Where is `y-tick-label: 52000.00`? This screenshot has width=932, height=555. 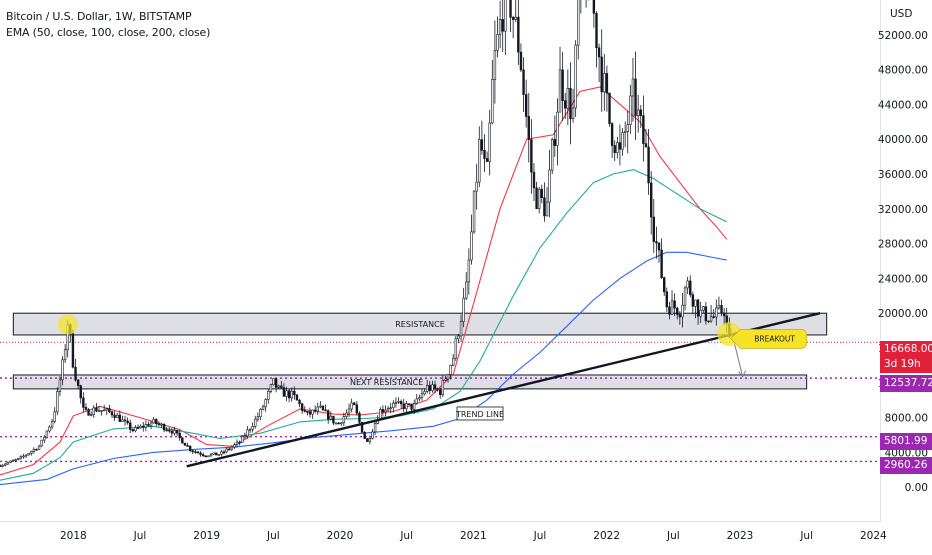
y-tick-label: 52000.00 is located at coordinates (903, 36).